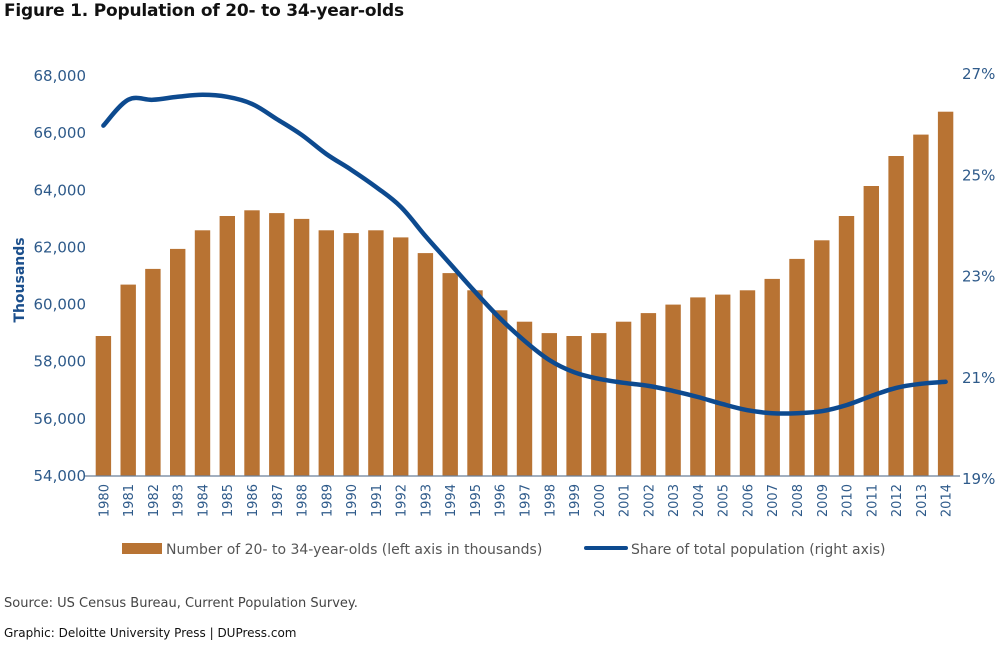 The height and width of the screenshot is (650, 1001). I want to click on x-tick-label: 2001, so click(625, 500).